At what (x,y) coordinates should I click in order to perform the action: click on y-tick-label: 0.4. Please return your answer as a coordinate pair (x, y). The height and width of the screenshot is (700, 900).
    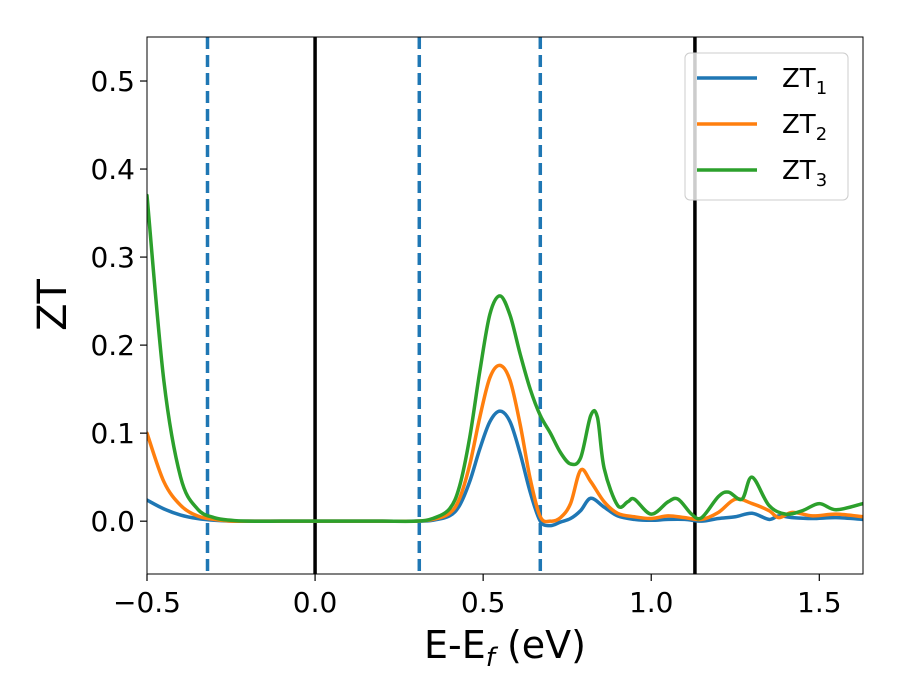
    Looking at the image, I should click on (112, 169).